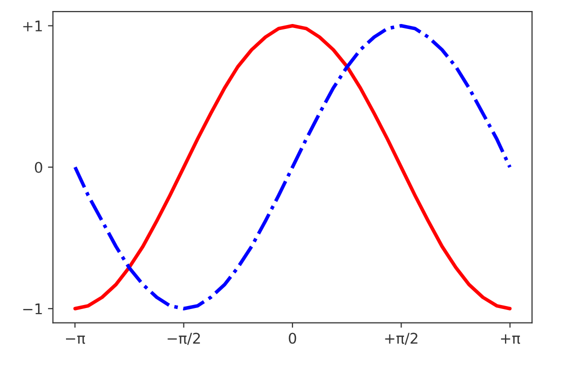 This screenshot has width=563, height=374. I want to click on x-tick-label: 0, so click(292, 338).